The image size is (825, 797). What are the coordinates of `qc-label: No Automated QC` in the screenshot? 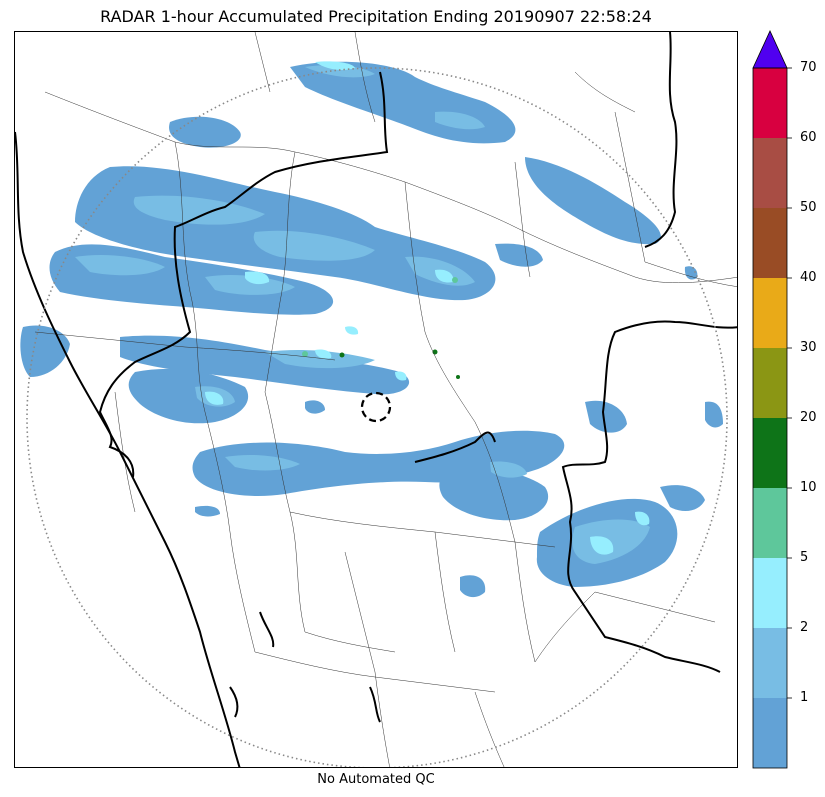 It's located at (376, 779).